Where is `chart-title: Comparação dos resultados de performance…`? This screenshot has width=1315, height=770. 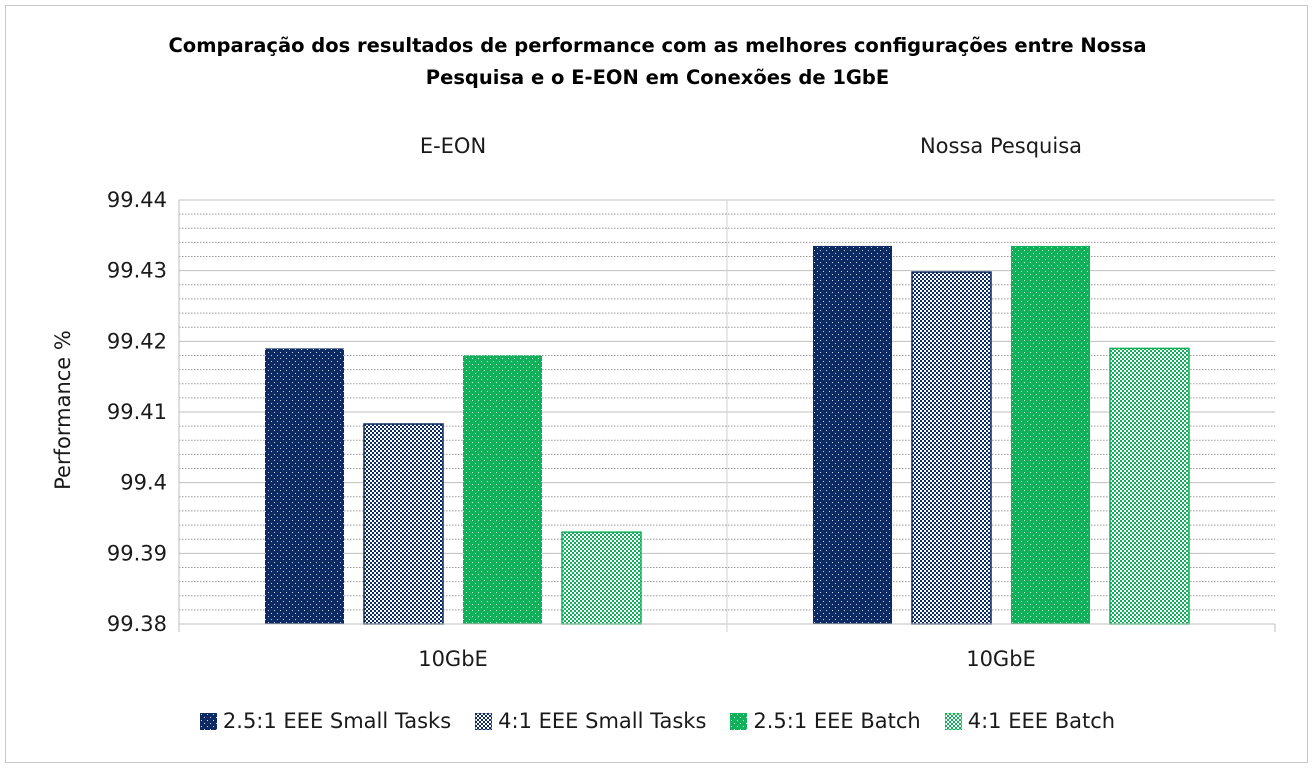
chart-title: Comparação dos resultados de performance… is located at coordinates (657, 62).